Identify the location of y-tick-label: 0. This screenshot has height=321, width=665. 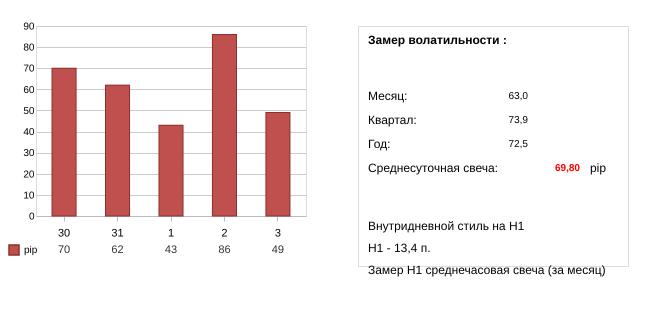
(31, 217).